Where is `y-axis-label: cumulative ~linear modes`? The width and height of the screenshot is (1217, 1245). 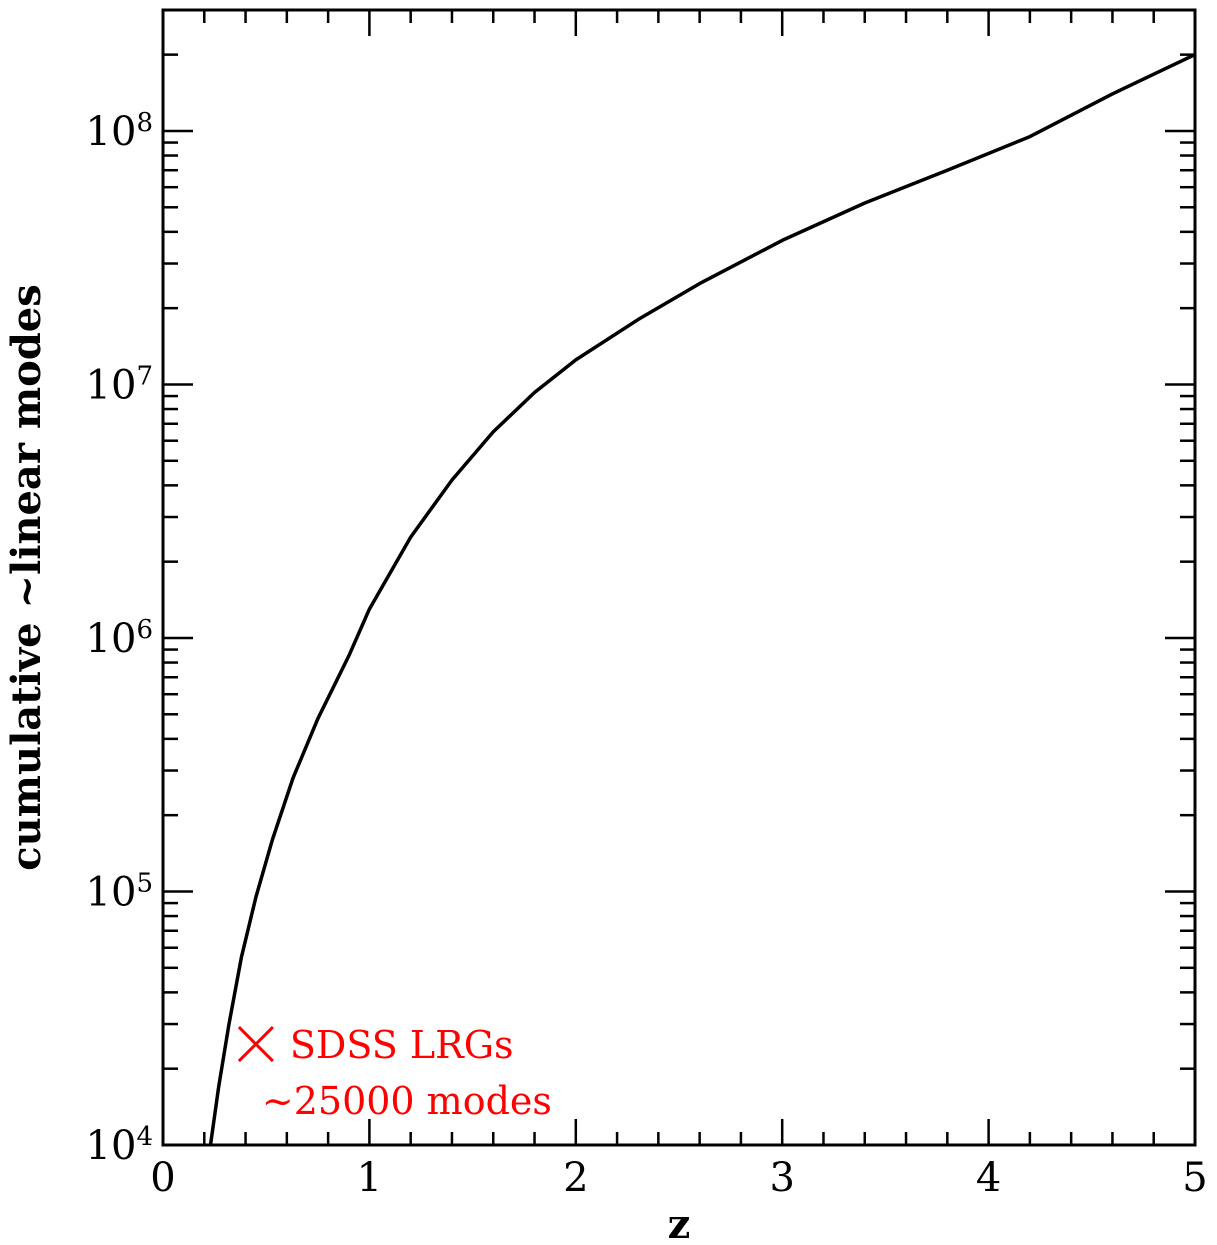 y-axis-label: cumulative ~linear modes is located at coordinates (26, 577).